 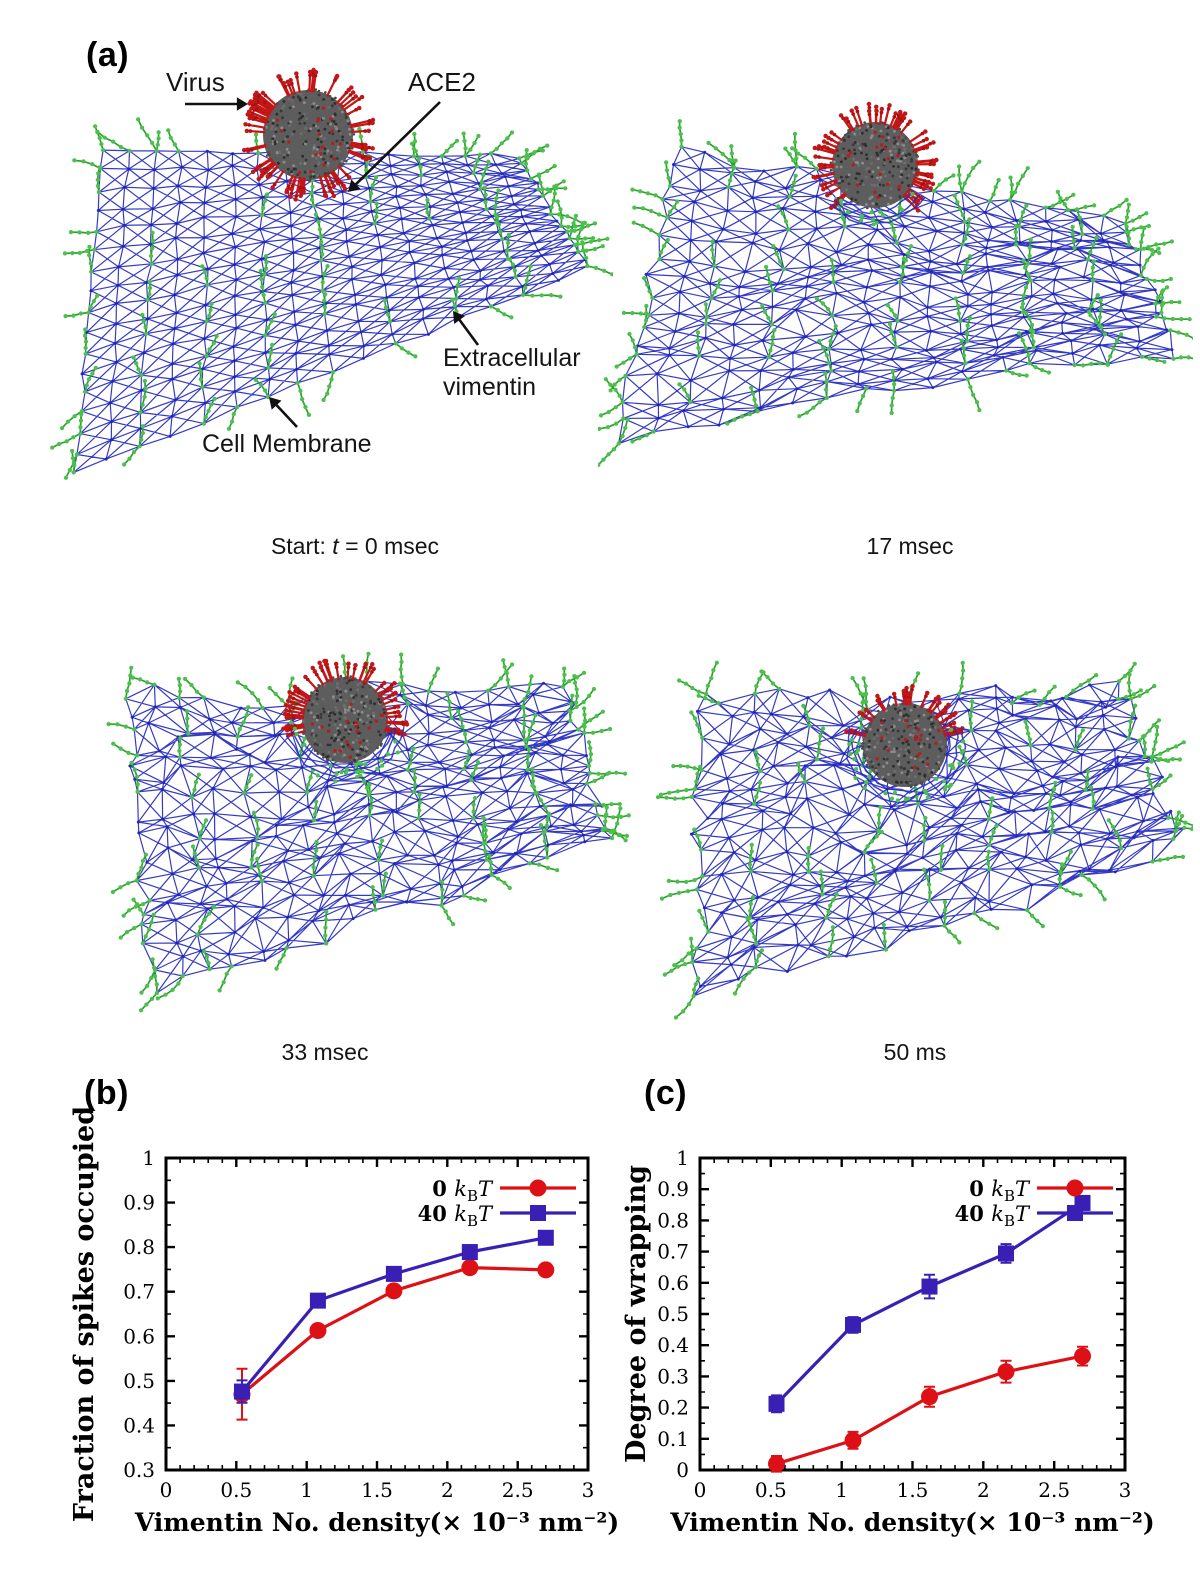 I want to click on simulation-snapshot-17ms, so click(x=895, y=284).